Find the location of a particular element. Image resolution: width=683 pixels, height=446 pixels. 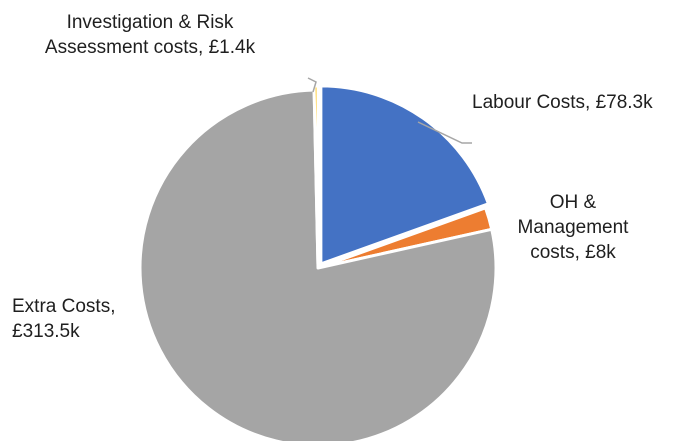

data-label-line: Labour Costs, £78.3k is located at coordinates (562, 102).